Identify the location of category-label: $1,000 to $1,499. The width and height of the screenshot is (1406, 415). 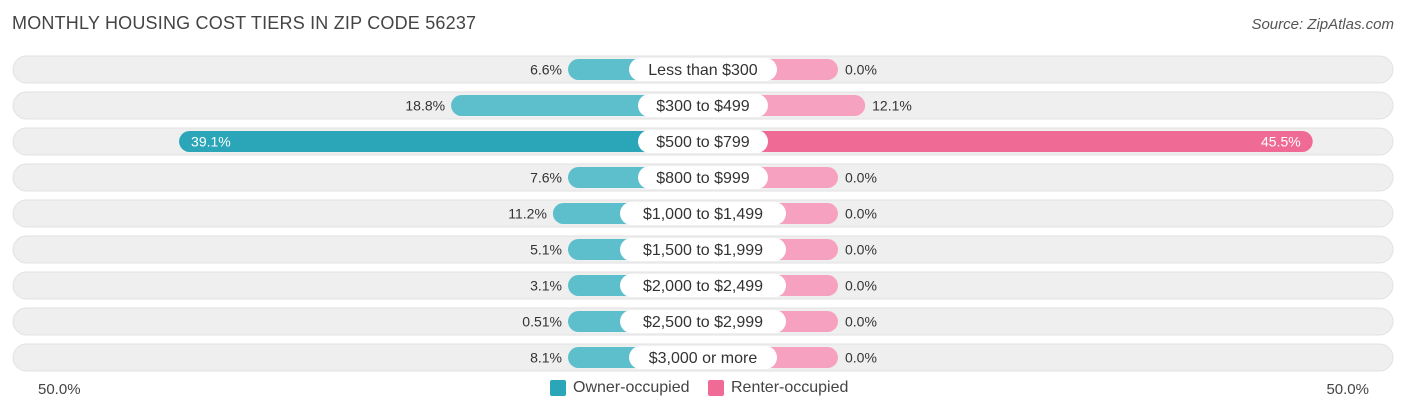
(703, 214).